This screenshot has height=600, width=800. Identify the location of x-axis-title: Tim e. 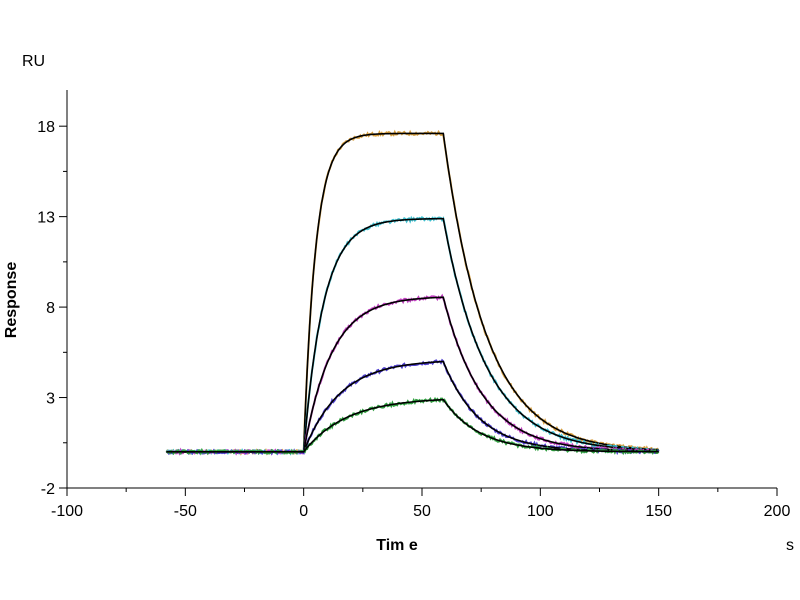
(397, 545).